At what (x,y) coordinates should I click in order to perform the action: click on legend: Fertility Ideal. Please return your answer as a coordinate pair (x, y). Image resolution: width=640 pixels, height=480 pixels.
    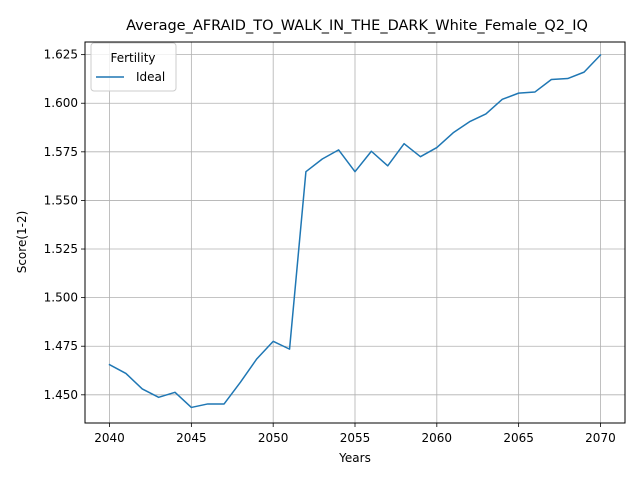
    Looking at the image, I should click on (133, 67).